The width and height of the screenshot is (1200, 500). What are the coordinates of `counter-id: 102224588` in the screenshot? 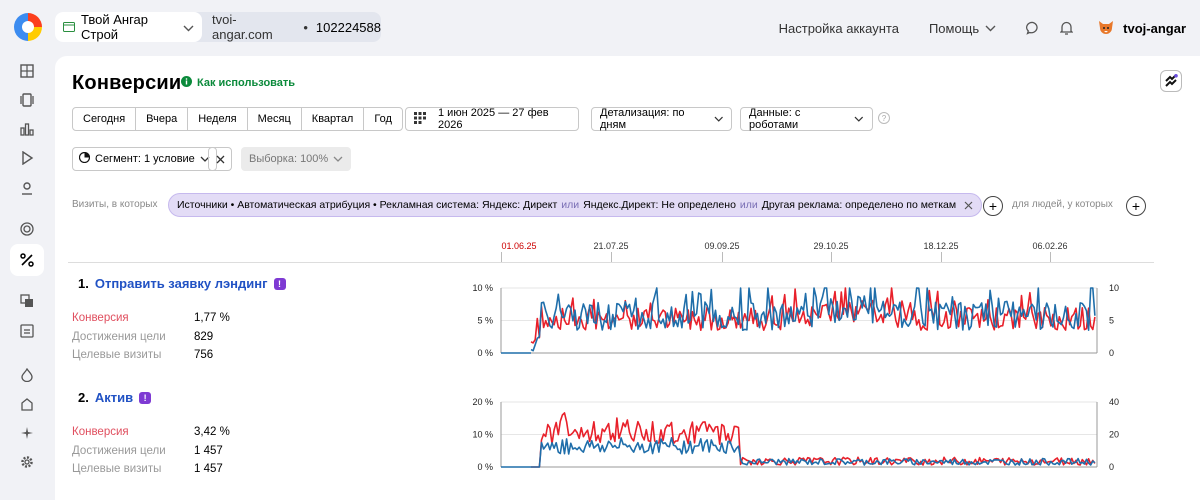 It's located at (348, 27).